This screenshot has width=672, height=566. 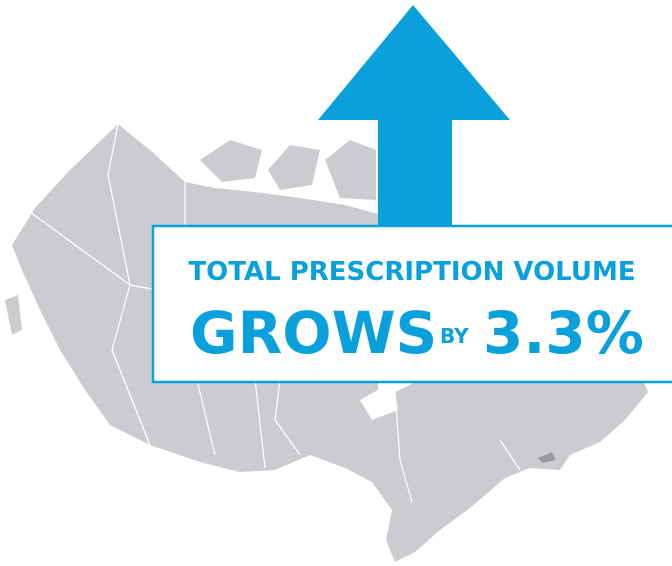 I want to click on headline: TOTAL PRESCRIPTION VOLUME, so click(x=411, y=272).